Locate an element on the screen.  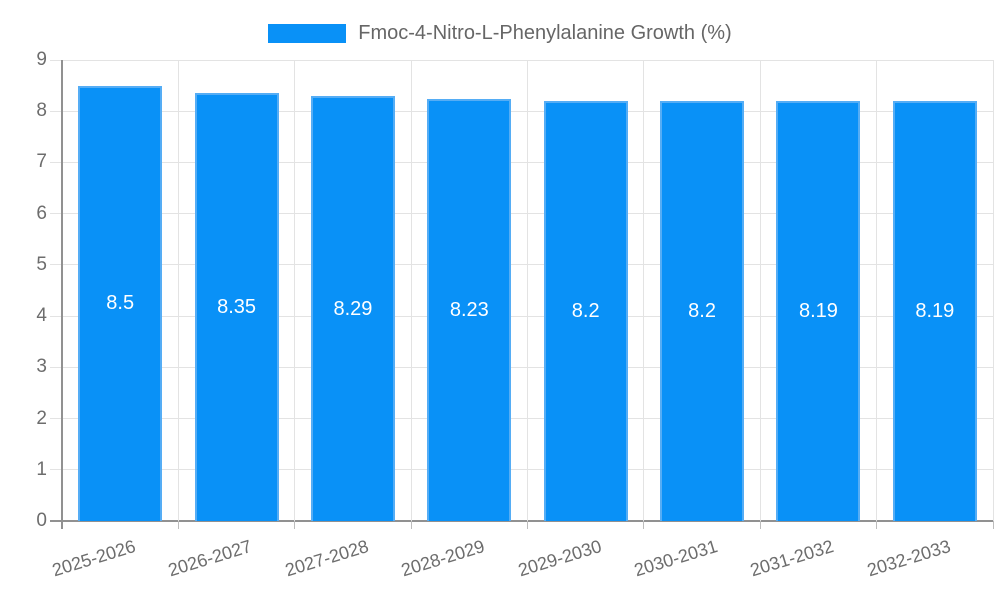
chart-legend: Fmoc-4-Nitro-L-Phenylalanine Growth (%) is located at coordinates (500, 33).